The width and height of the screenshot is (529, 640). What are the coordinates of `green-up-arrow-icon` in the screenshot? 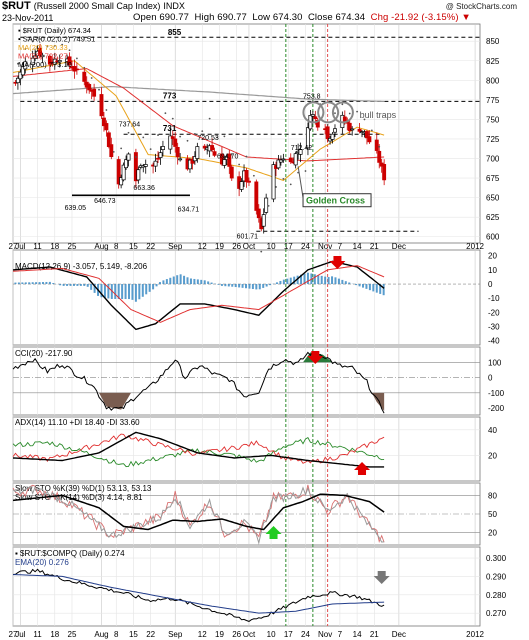 It's located at (273, 532).